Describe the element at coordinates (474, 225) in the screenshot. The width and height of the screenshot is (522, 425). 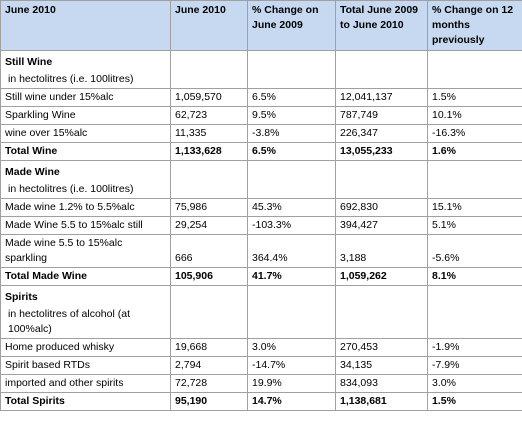
I see `cell: 5.1%` at that location.